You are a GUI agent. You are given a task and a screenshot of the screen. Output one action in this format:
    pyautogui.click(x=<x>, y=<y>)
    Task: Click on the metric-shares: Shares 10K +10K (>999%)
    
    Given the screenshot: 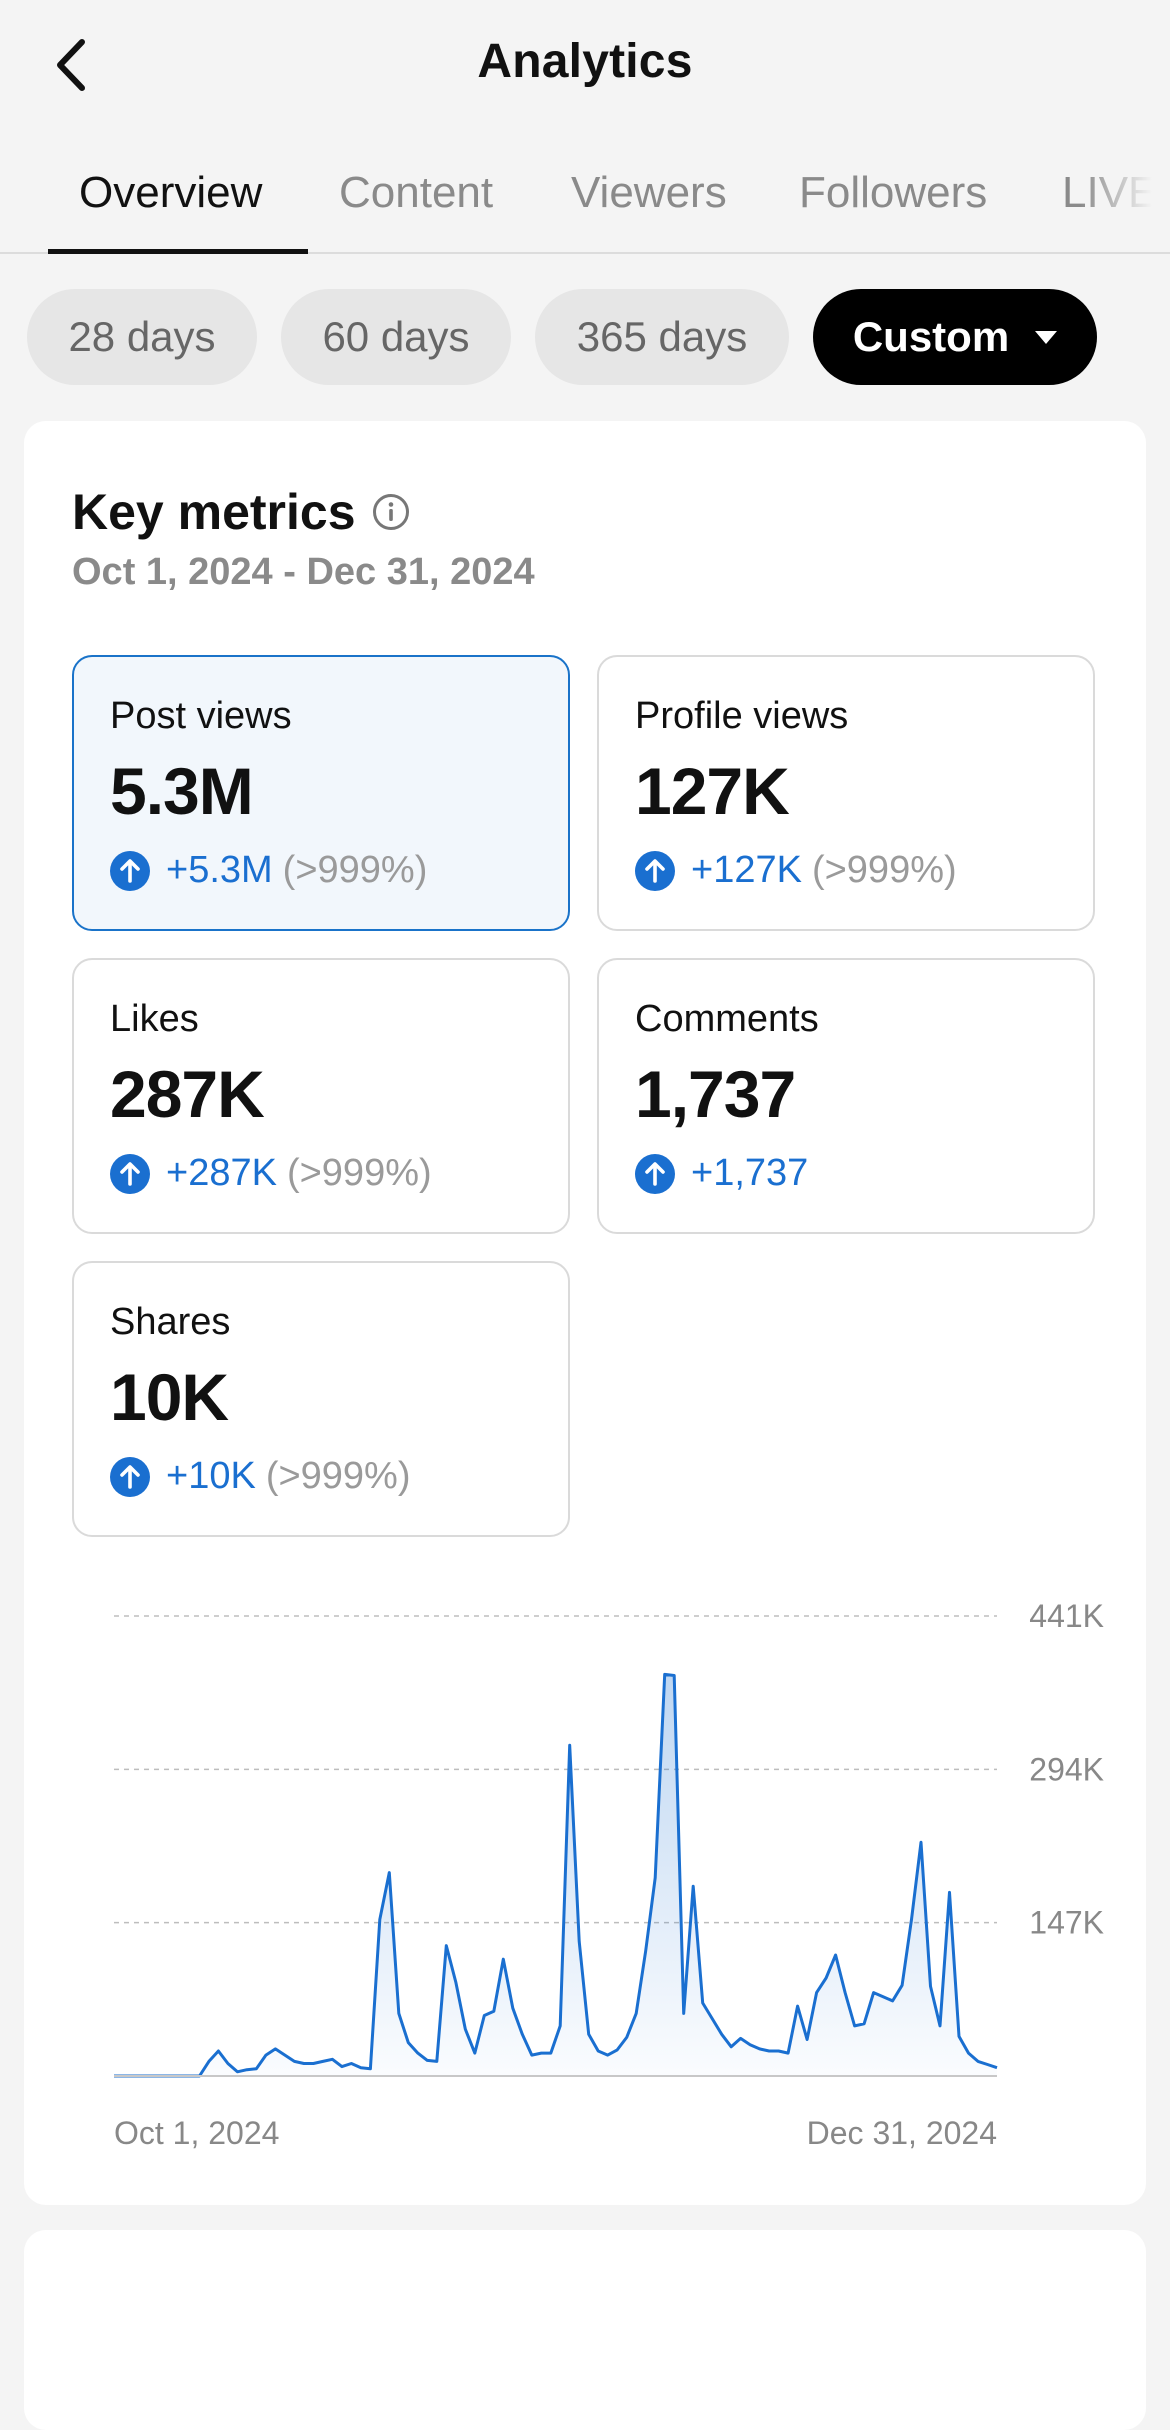 What is the action you would take?
    pyautogui.click(x=321, y=1399)
    